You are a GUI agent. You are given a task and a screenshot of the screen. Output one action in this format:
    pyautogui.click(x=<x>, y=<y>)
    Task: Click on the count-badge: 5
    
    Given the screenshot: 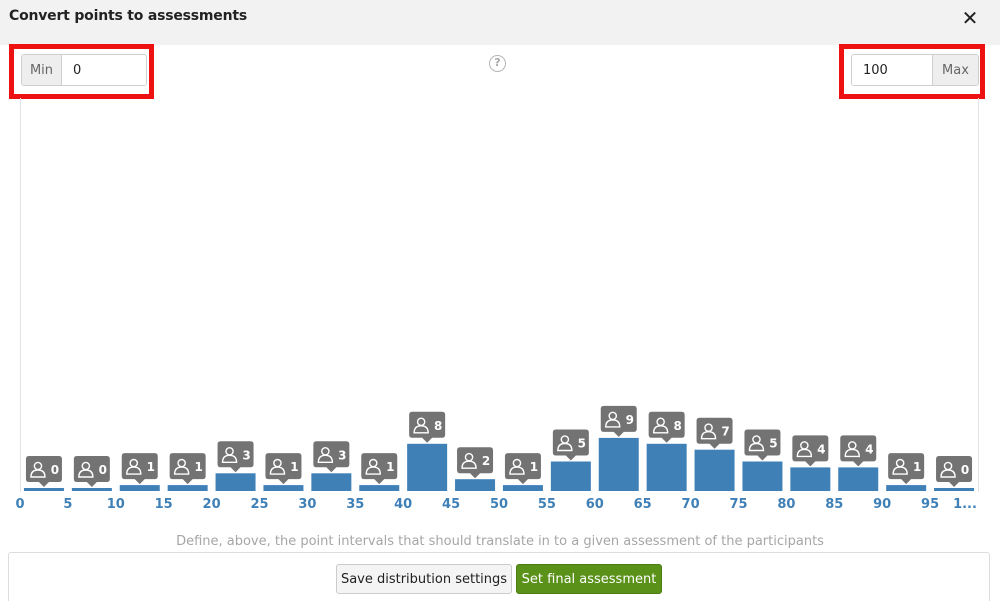 What is the action you would take?
    pyautogui.click(x=762, y=445)
    